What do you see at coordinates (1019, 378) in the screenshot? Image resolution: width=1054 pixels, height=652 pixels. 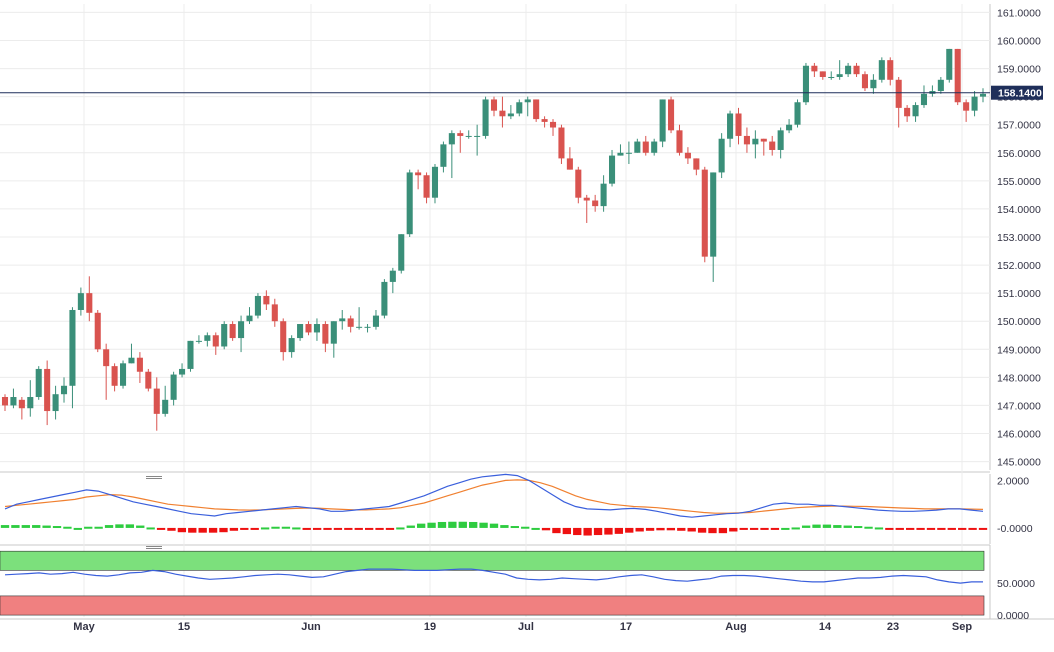 I see `y-tick-label: 148.0000` at bounding box center [1019, 378].